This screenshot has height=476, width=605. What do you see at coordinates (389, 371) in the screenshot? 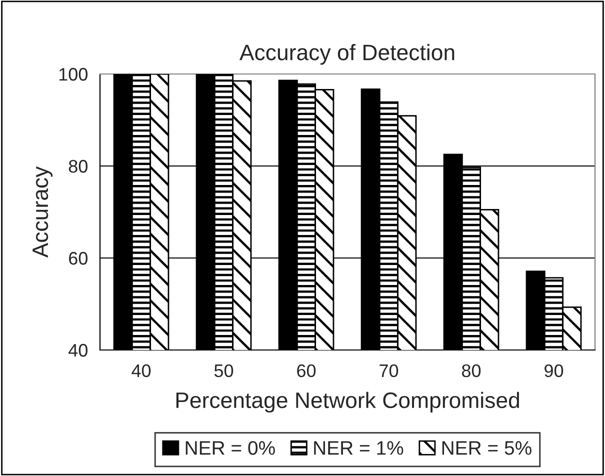
I see `x-tick-label: 70` at bounding box center [389, 371].